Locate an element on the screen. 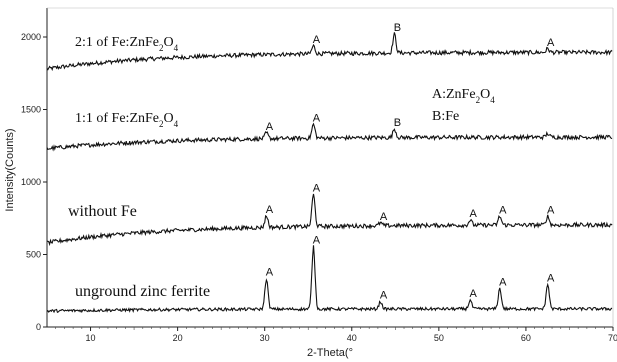 The height and width of the screenshot is (362, 617). legend-entry: A:ZnFe2O4 is located at coordinates (463, 96).